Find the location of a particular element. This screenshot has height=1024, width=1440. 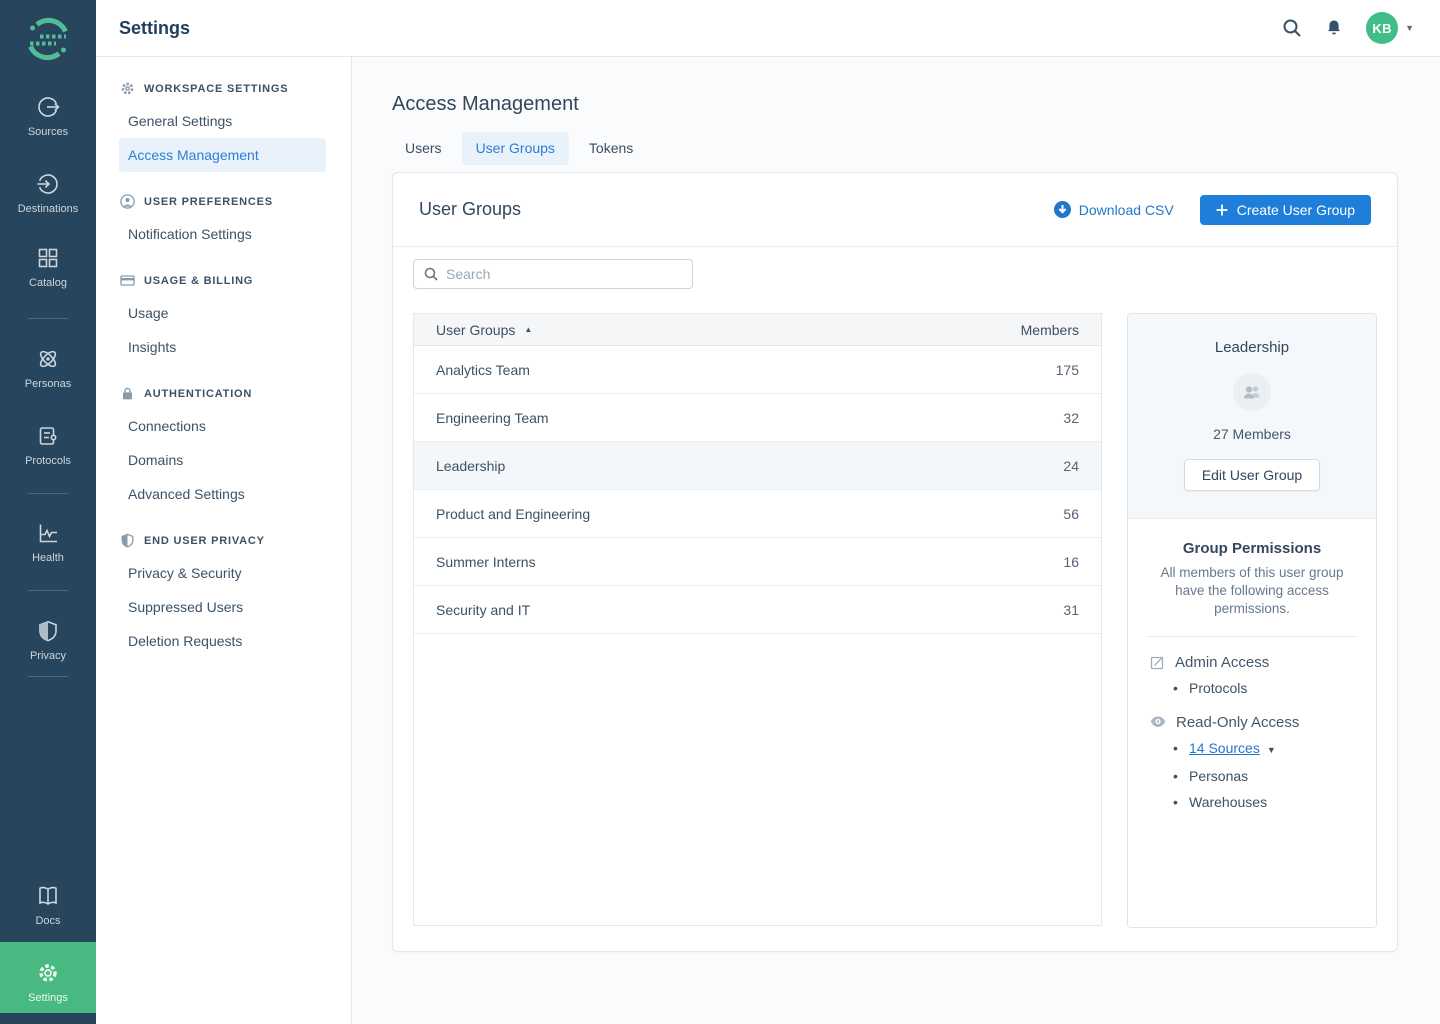

rail-item-catalog: Catalog is located at coordinates (48, 267).